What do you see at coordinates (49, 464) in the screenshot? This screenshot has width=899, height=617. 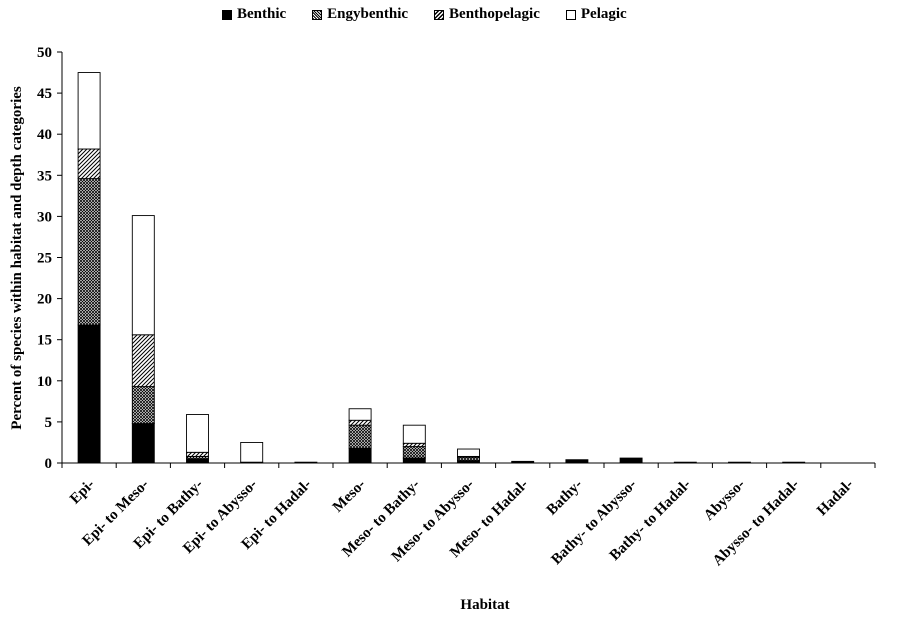 I see `y-tick-label: 0` at bounding box center [49, 464].